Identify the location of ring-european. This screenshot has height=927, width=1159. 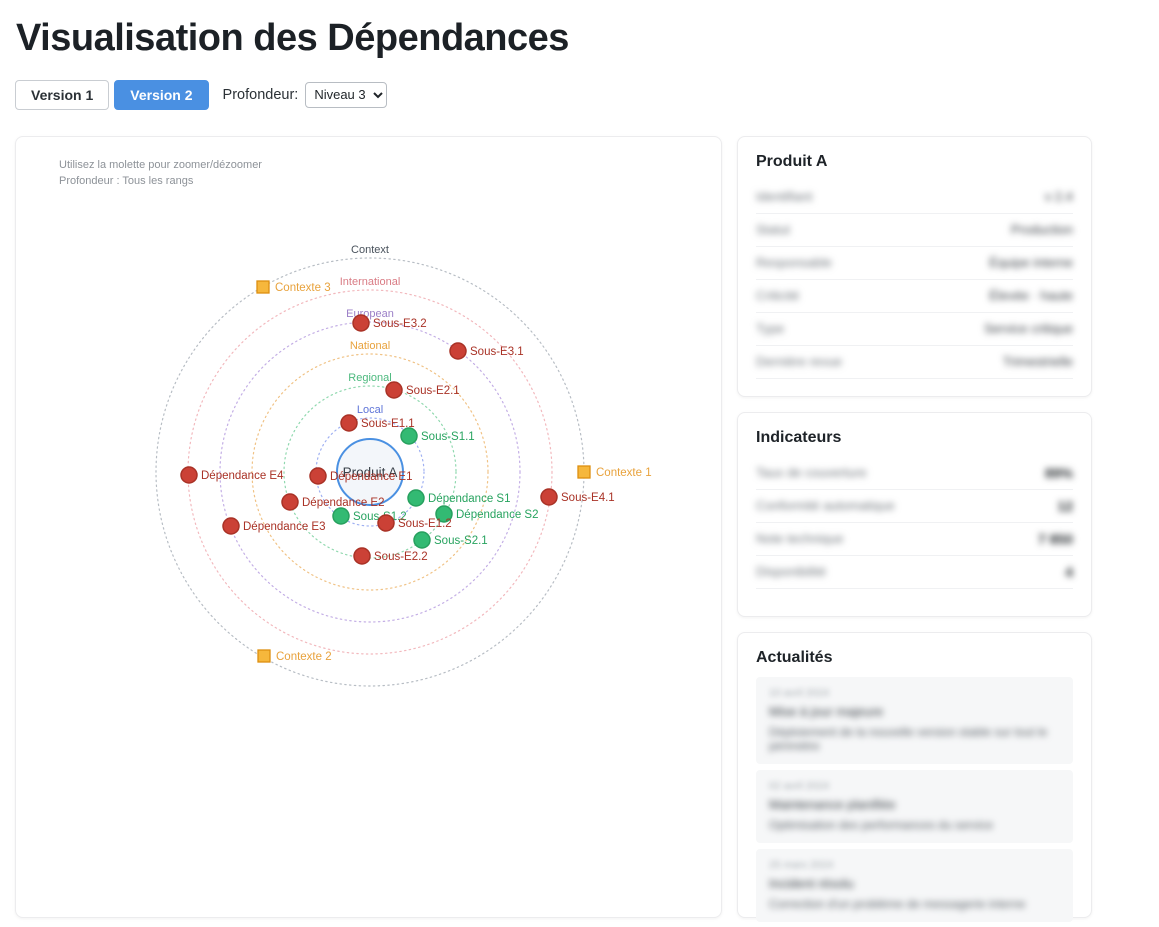
(370, 471).